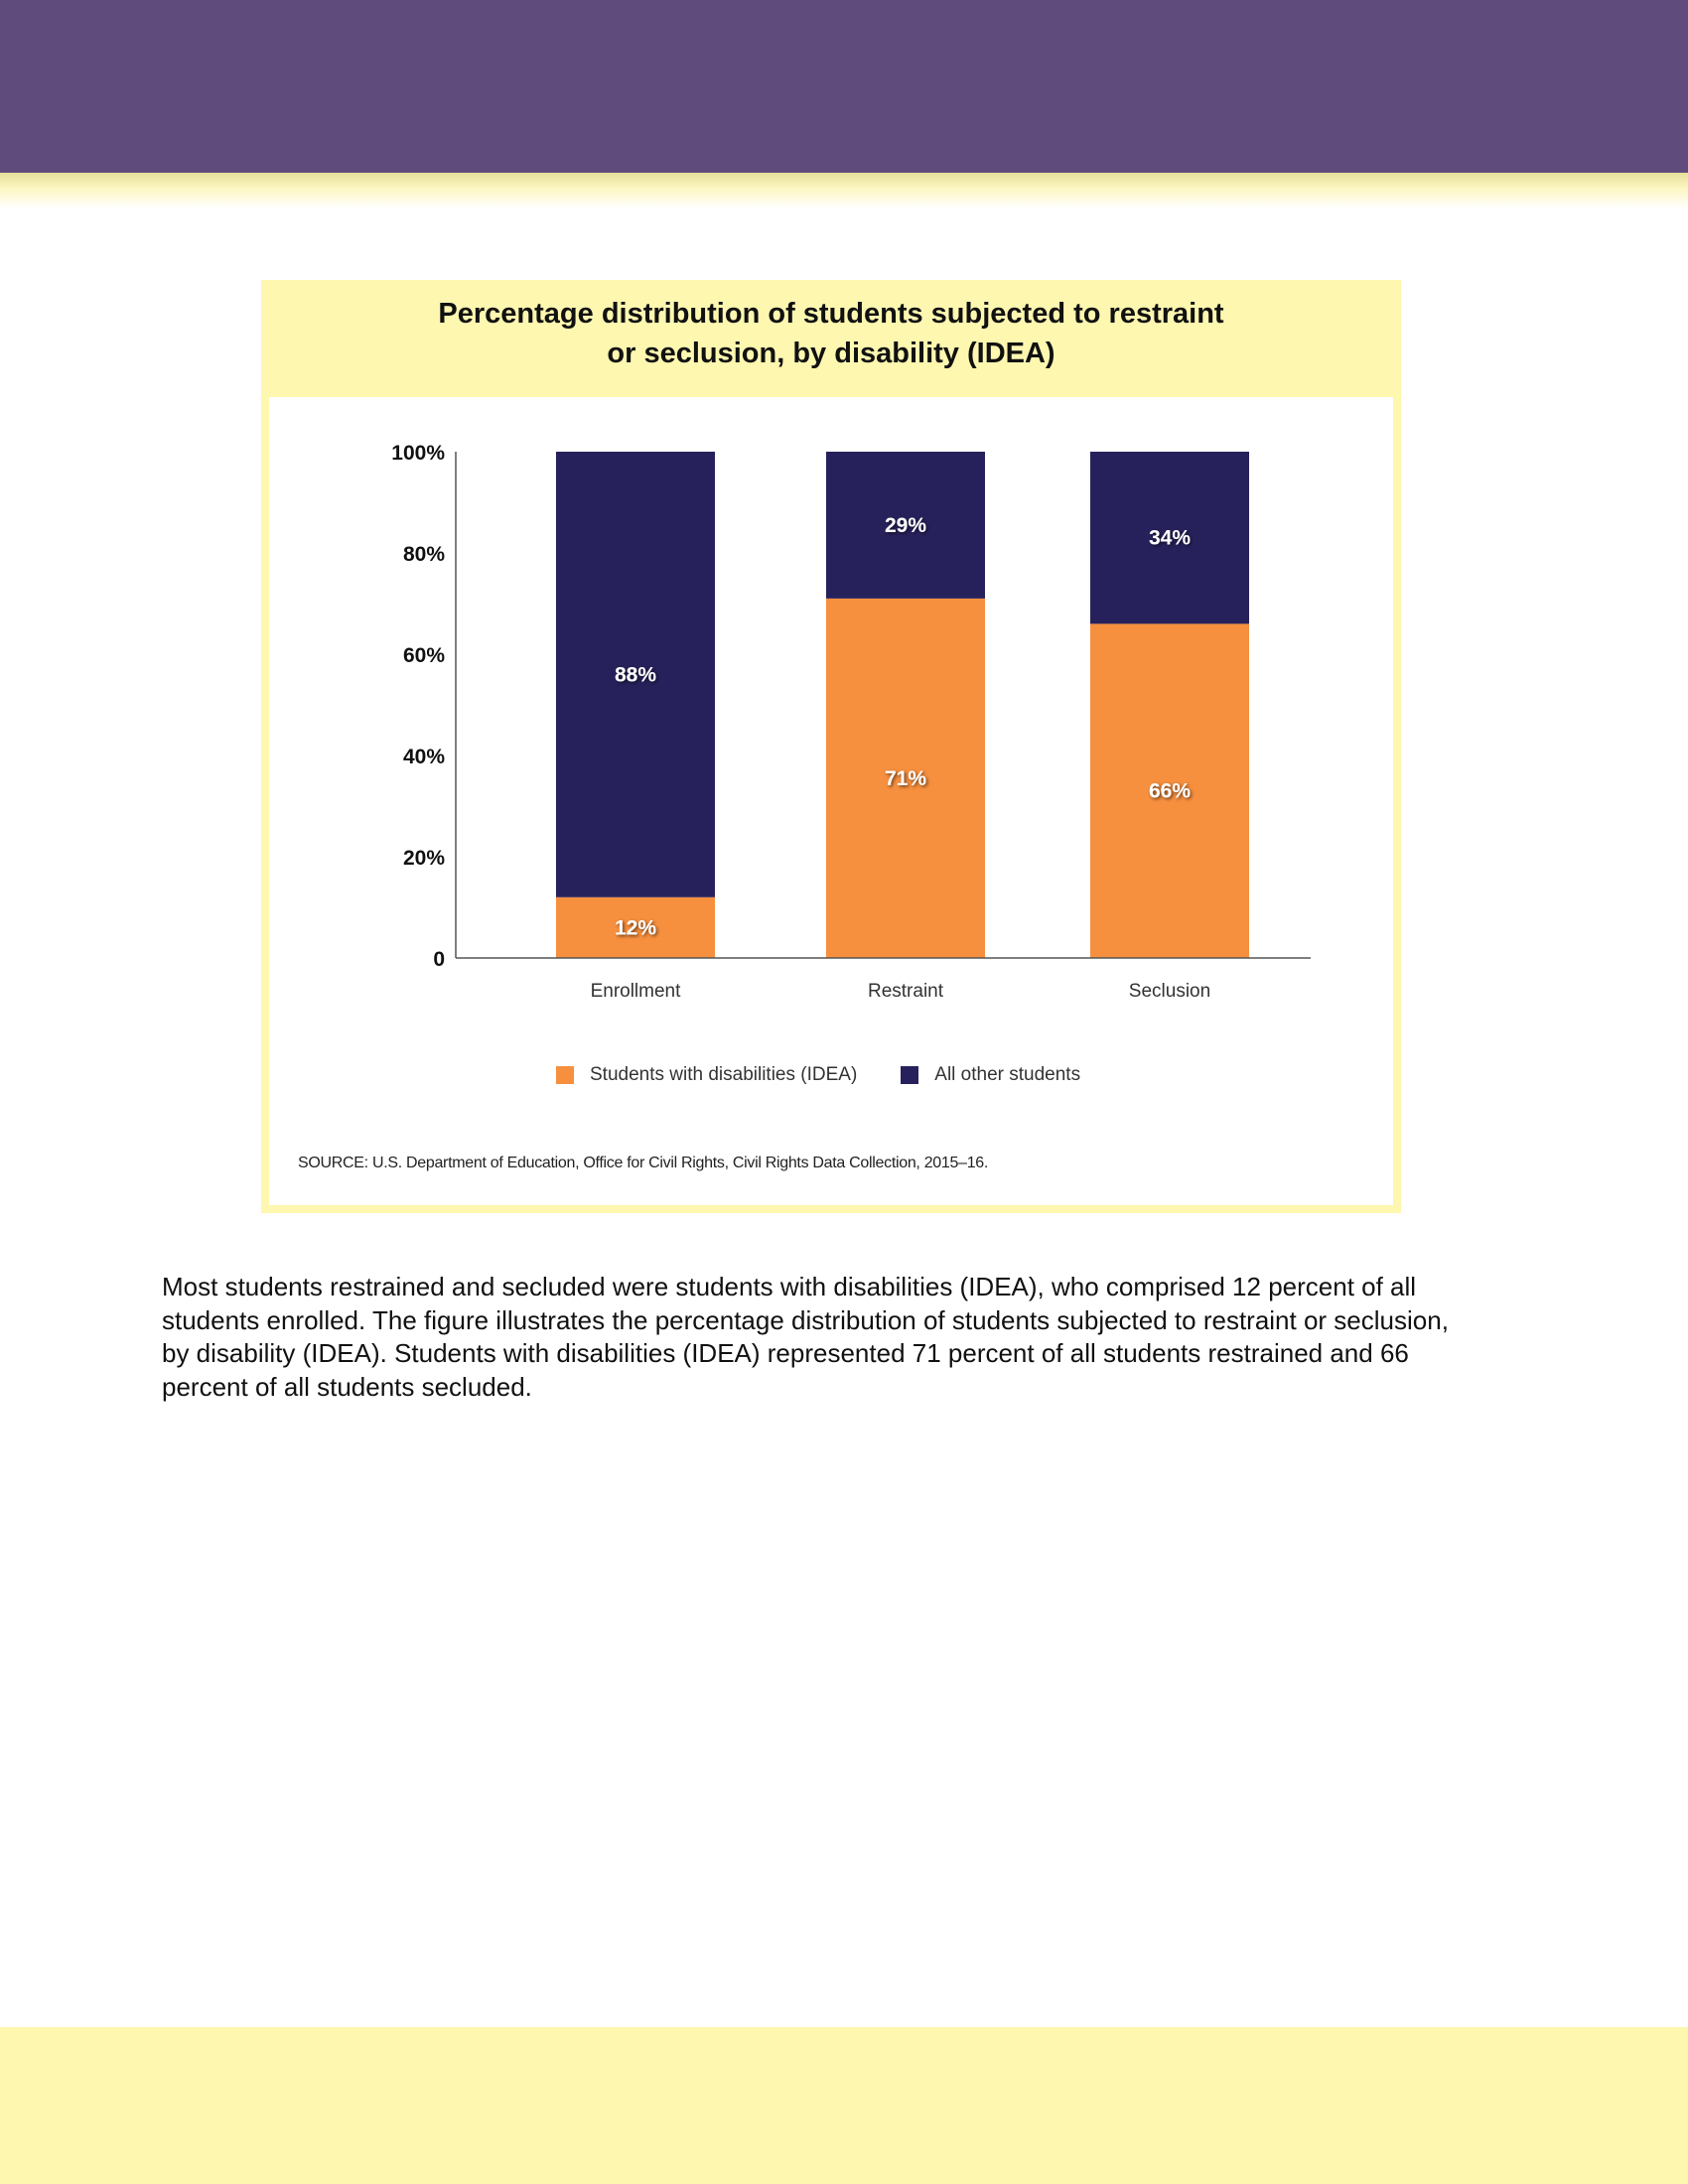 The width and height of the screenshot is (1688, 2184). I want to click on y-tick-label-5: 100%, so click(418, 453).